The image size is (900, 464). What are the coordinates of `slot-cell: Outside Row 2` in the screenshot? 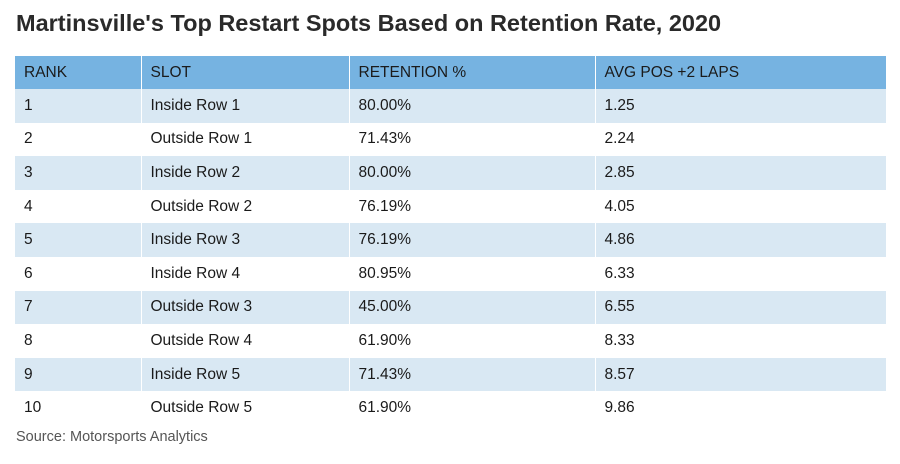 It's located at (245, 206).